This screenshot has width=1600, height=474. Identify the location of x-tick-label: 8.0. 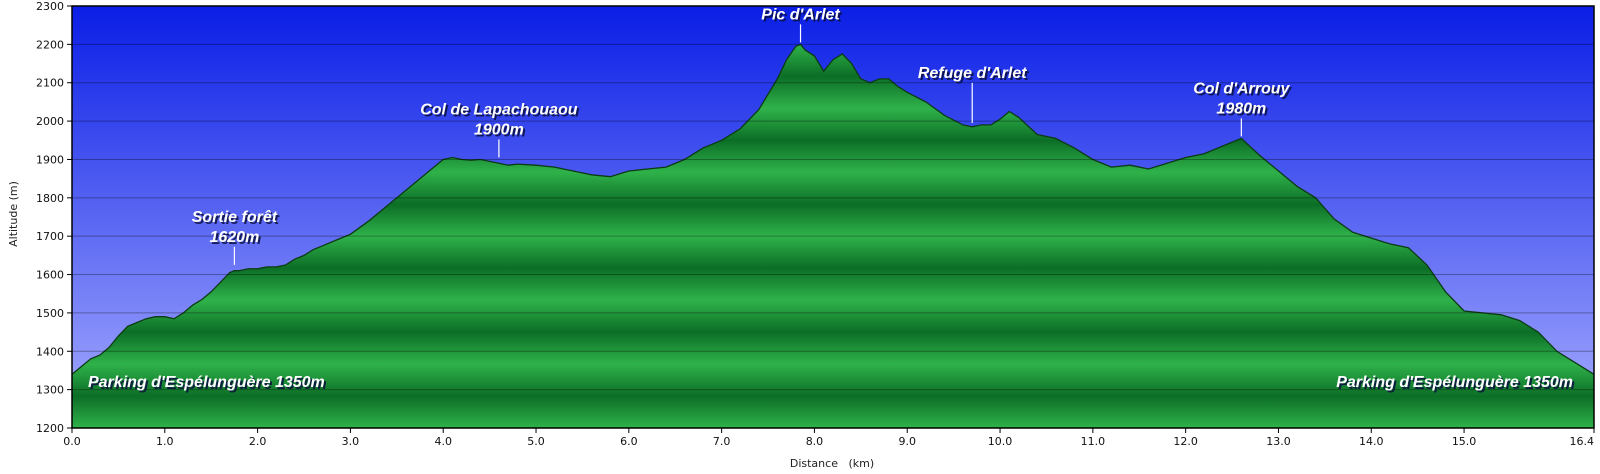
(815, 441).